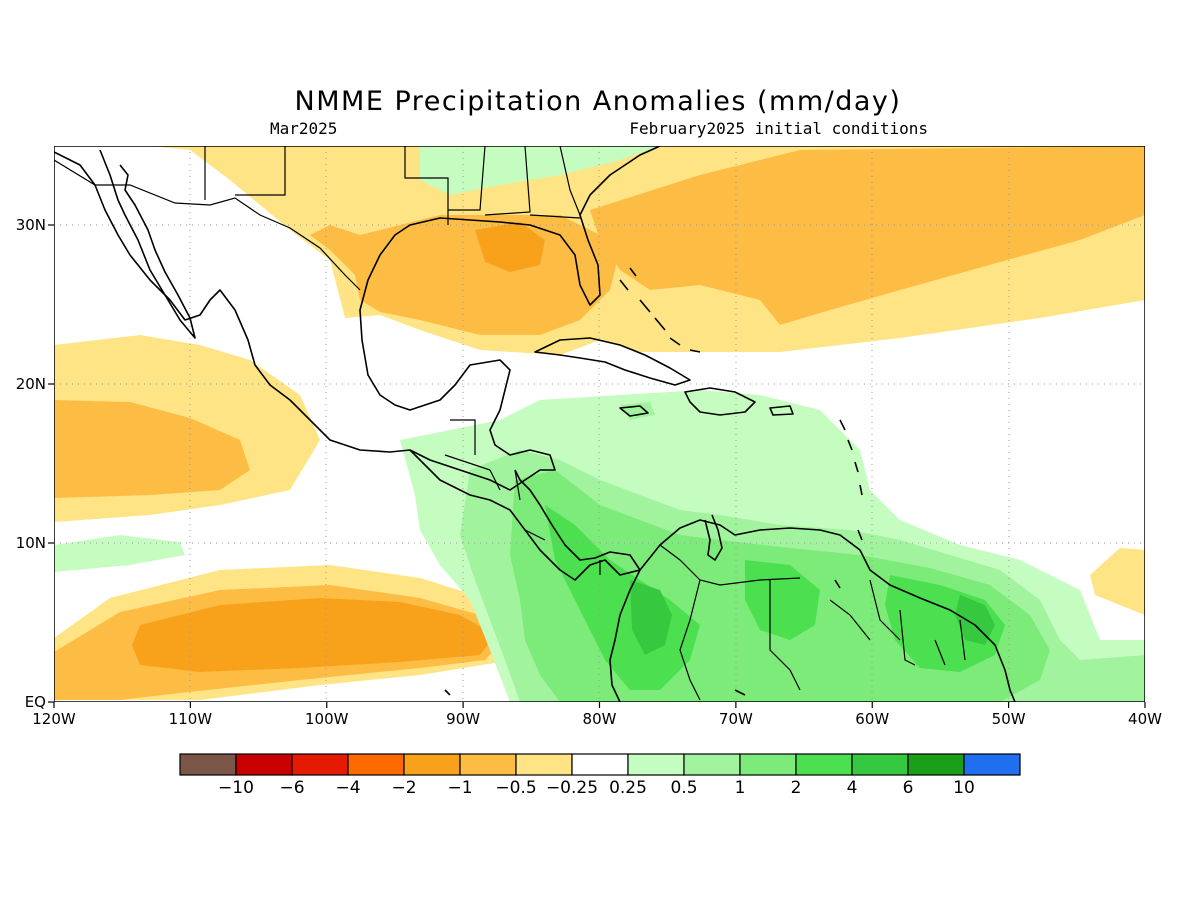  Describe the element at coordinates (908, 788) in the screenshot. I see `legend-label: 6` at that location.